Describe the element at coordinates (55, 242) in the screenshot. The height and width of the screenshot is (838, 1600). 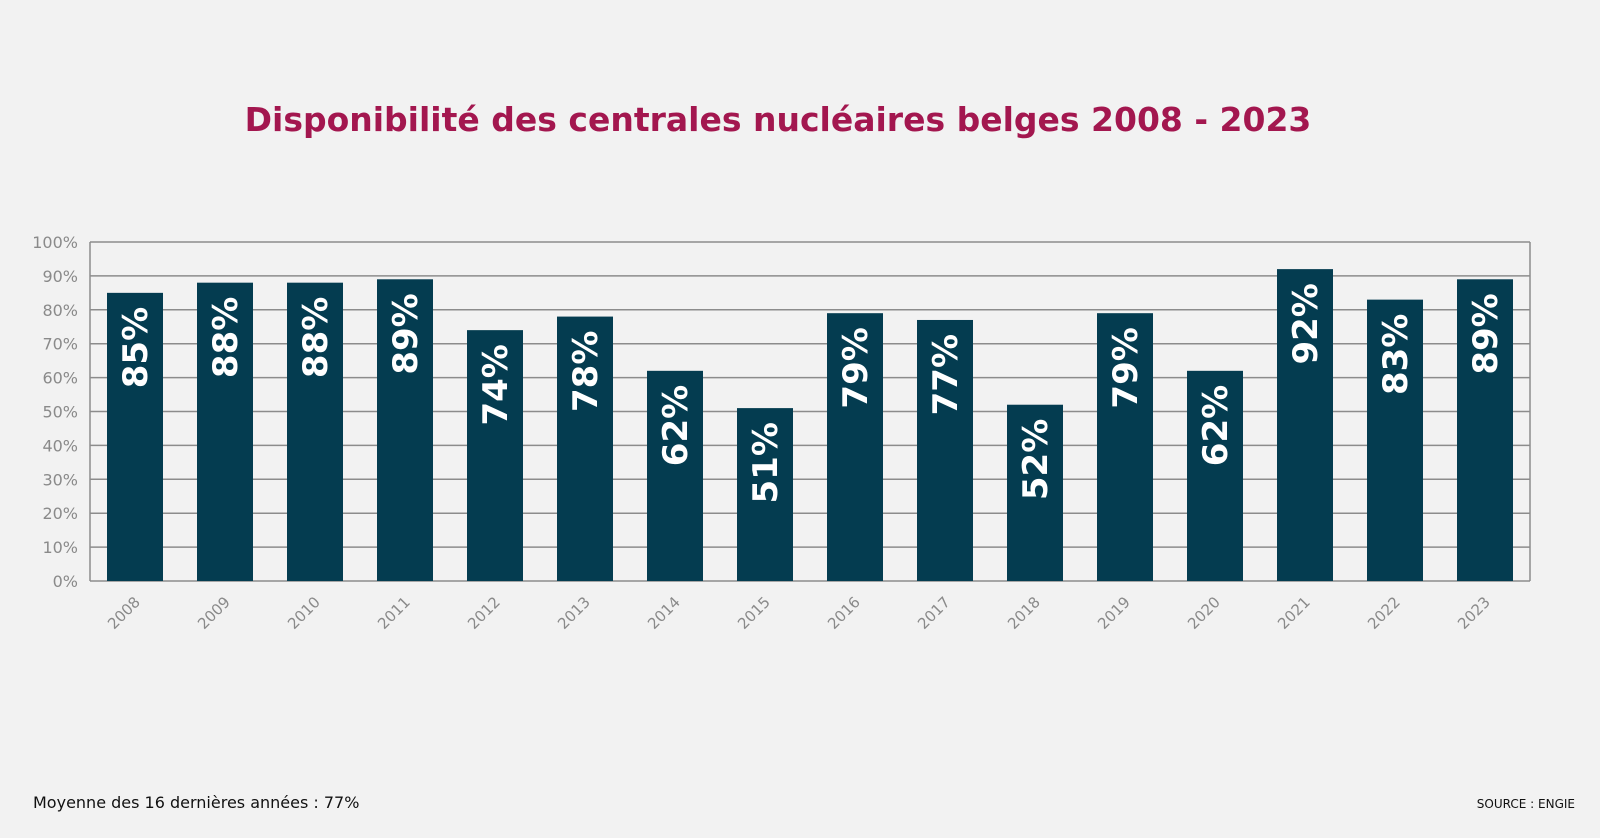
I see `y-tick-label: 100%` at that location.